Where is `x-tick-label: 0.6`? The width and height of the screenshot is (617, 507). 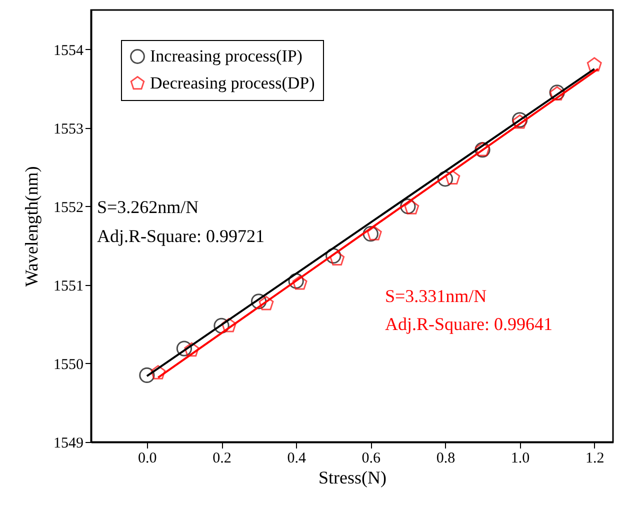 x-tick-label: 0.6 is located at coordinates (372, 458).